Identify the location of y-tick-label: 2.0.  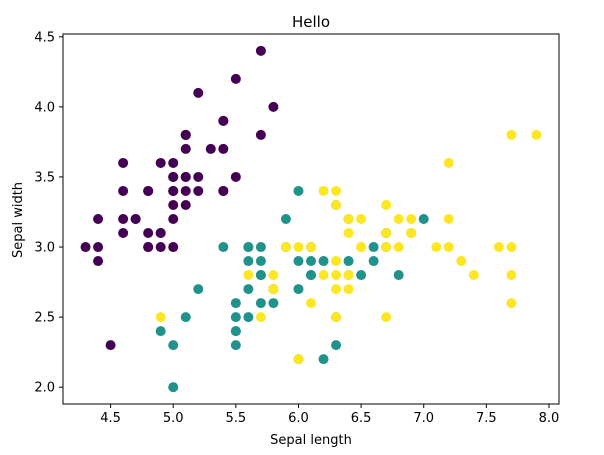
(44, 388).